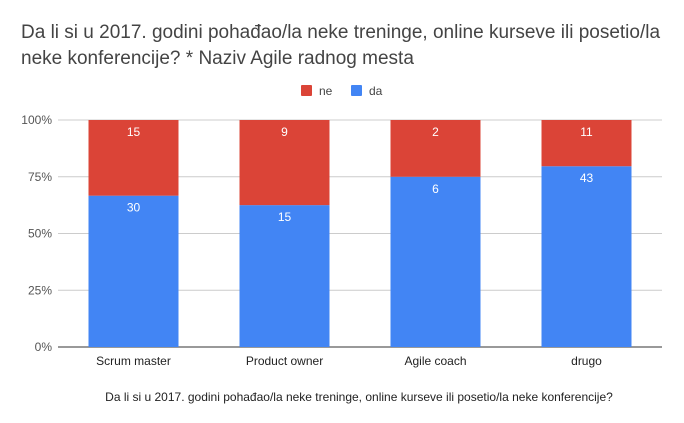 This screenshot has width=684, height=423. Describe the element at coordinates (356, 90) in the screenshot. I see `legend-swatch-da` at that location.